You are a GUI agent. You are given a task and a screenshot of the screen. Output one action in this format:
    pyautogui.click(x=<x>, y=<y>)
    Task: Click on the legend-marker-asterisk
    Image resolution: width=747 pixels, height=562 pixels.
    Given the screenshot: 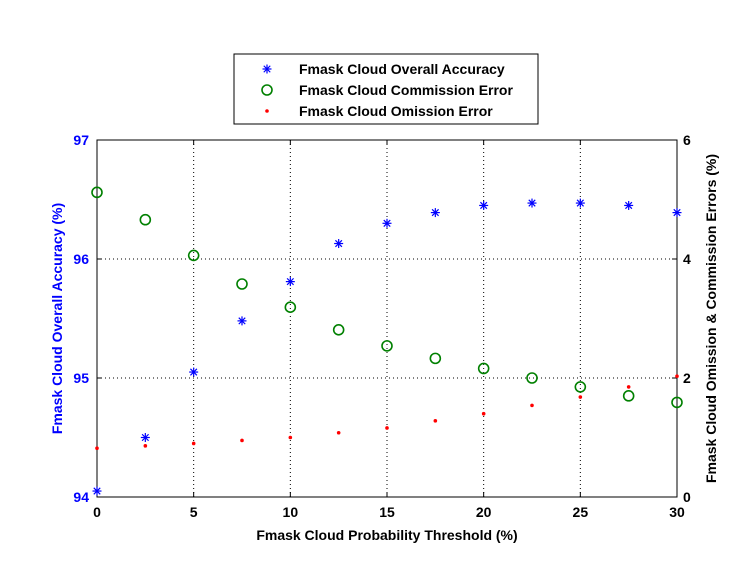 What is the action you would take?
    pyautogui.click(x=267, y=69)
    